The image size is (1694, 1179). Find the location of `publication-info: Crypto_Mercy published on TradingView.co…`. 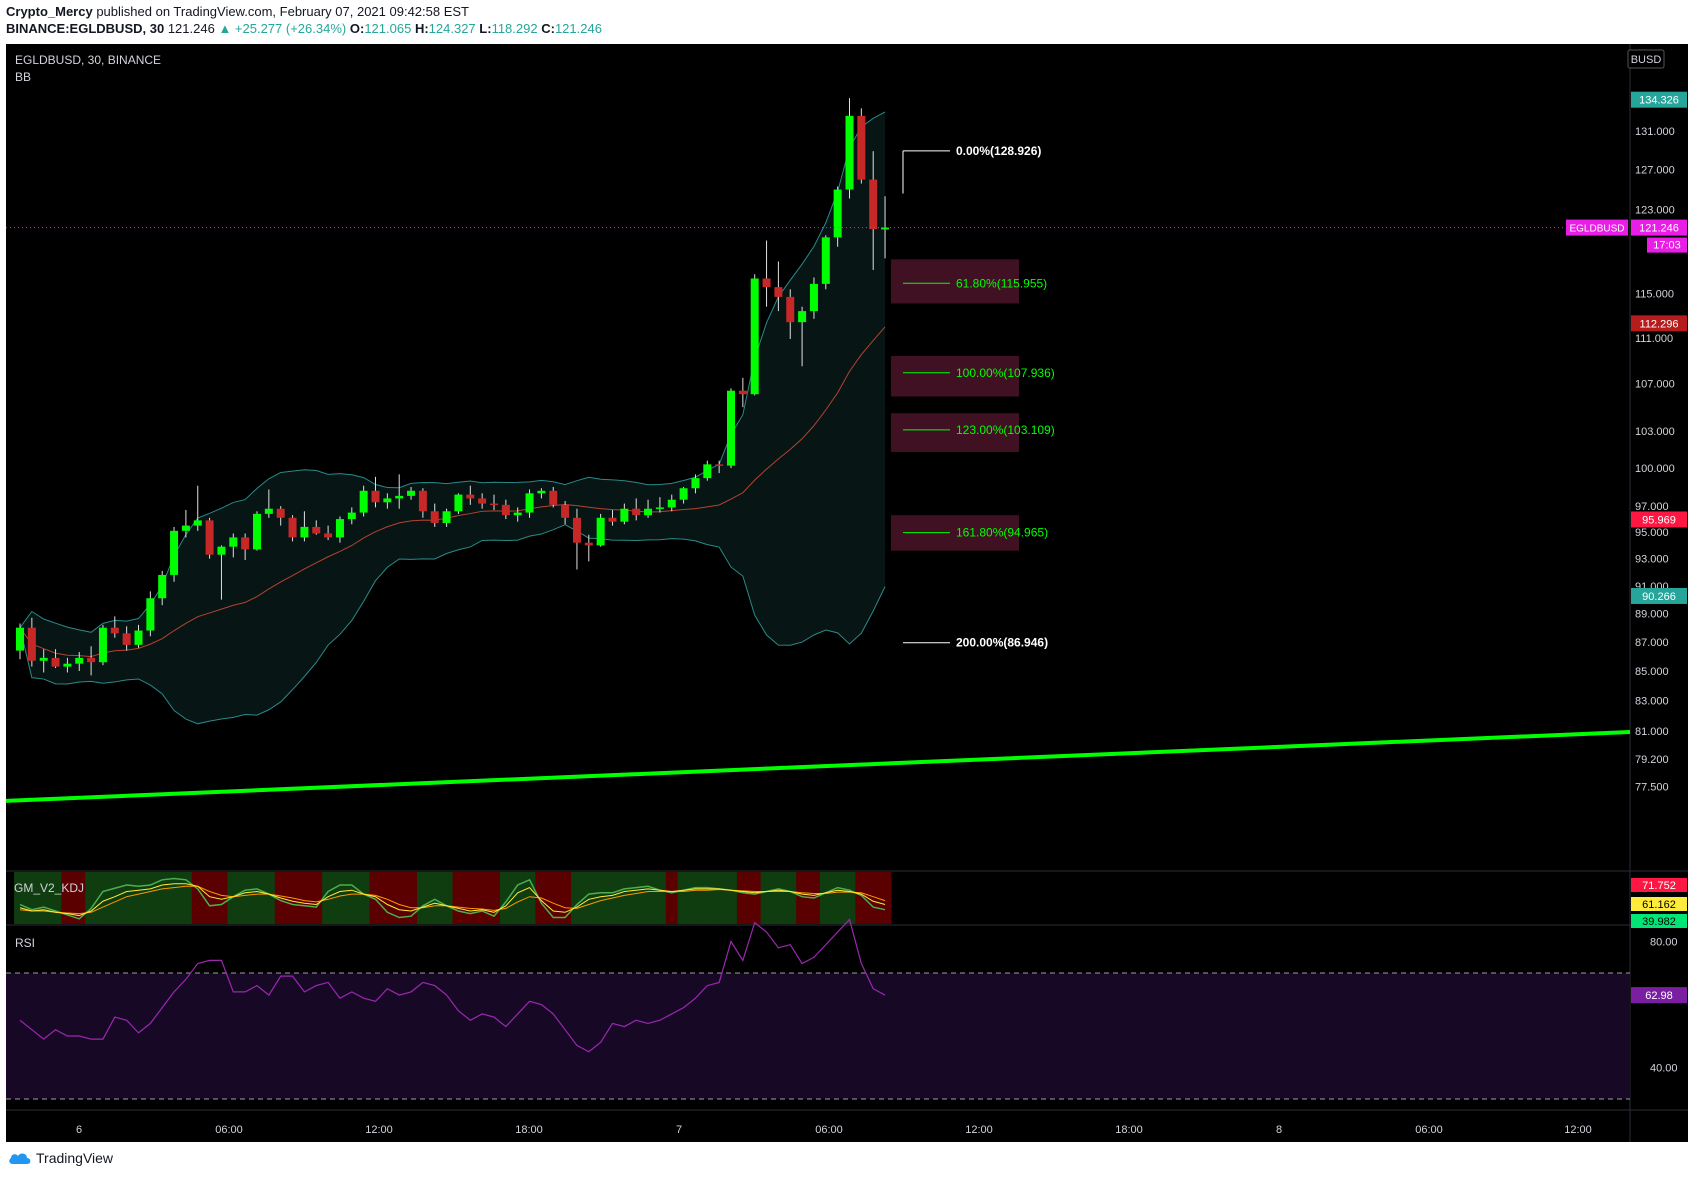

publication-info: Crypto_Mercy published on TradingView.co… is located at coordinates (237, 11).